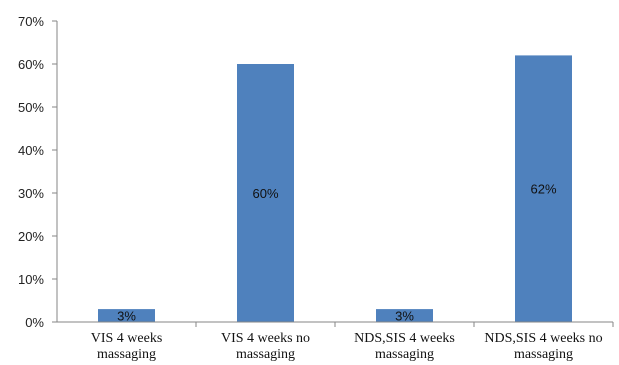 The image size is (619, 365). I want to click on y-tick-label: 10%, so click(31, 279).